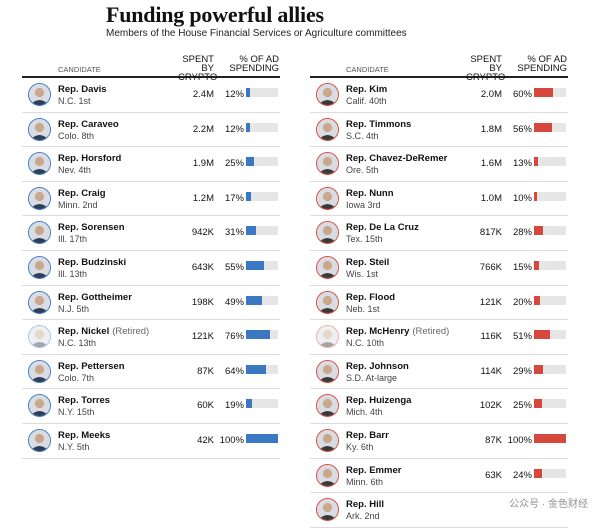 This screenshot has height=528, width=600. Describe the element at coordinates (439, 199) in the screenshot. I see `table-row: Rep. Nunn Iowa 3rd 1.0M 10%` at that location.